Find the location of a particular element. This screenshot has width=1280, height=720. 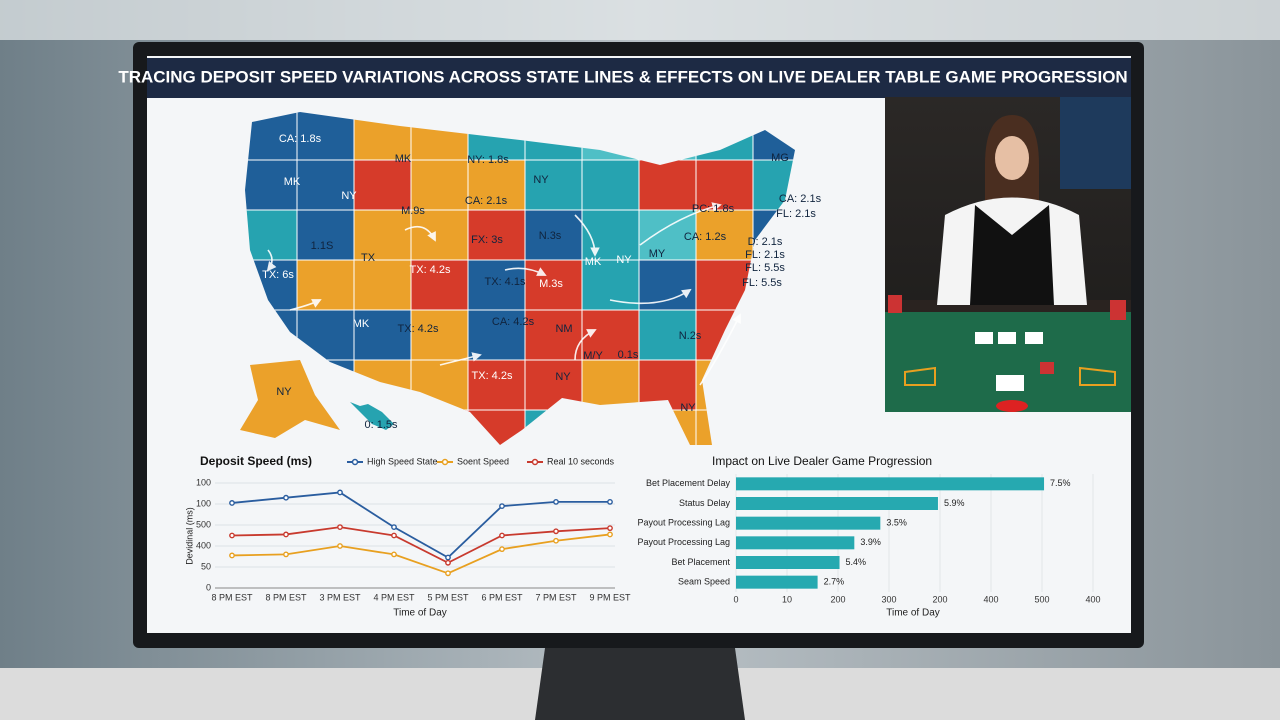

bet-box is located at coordinates (1010, 376).